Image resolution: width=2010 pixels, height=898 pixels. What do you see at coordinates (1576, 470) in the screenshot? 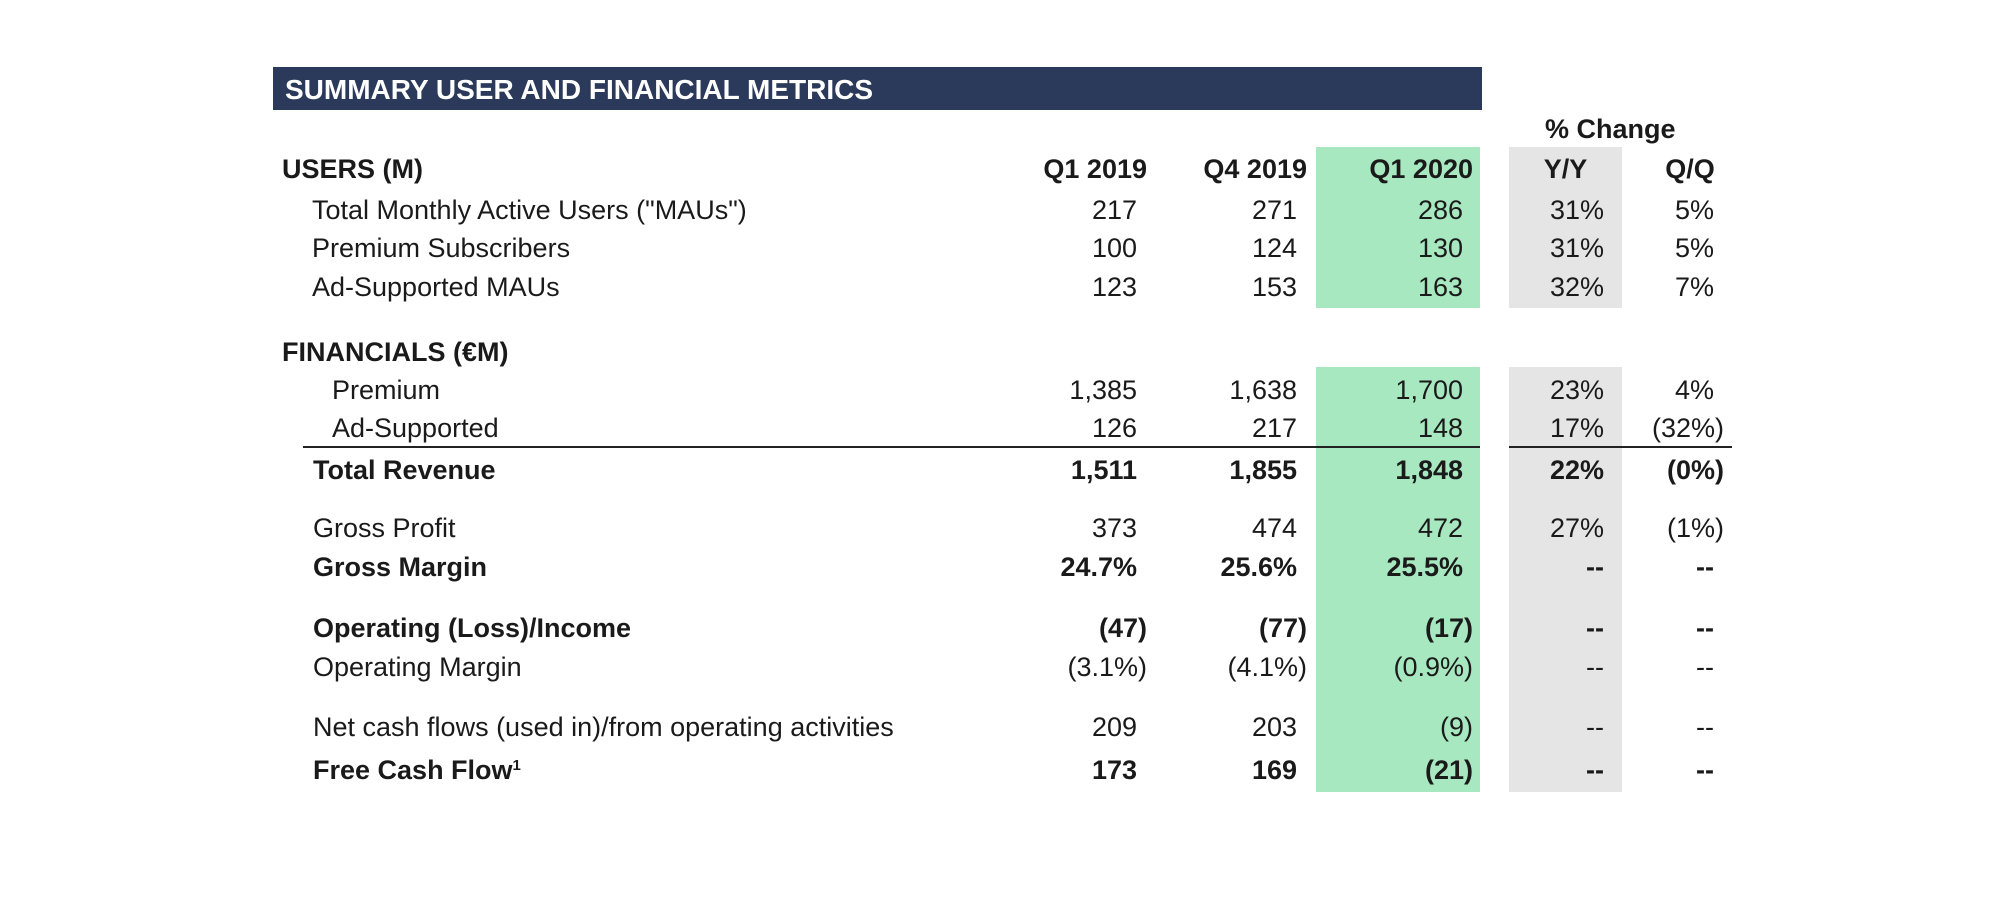
I see `value-yoy-change: 22%` at bounding box center [1576, 470].